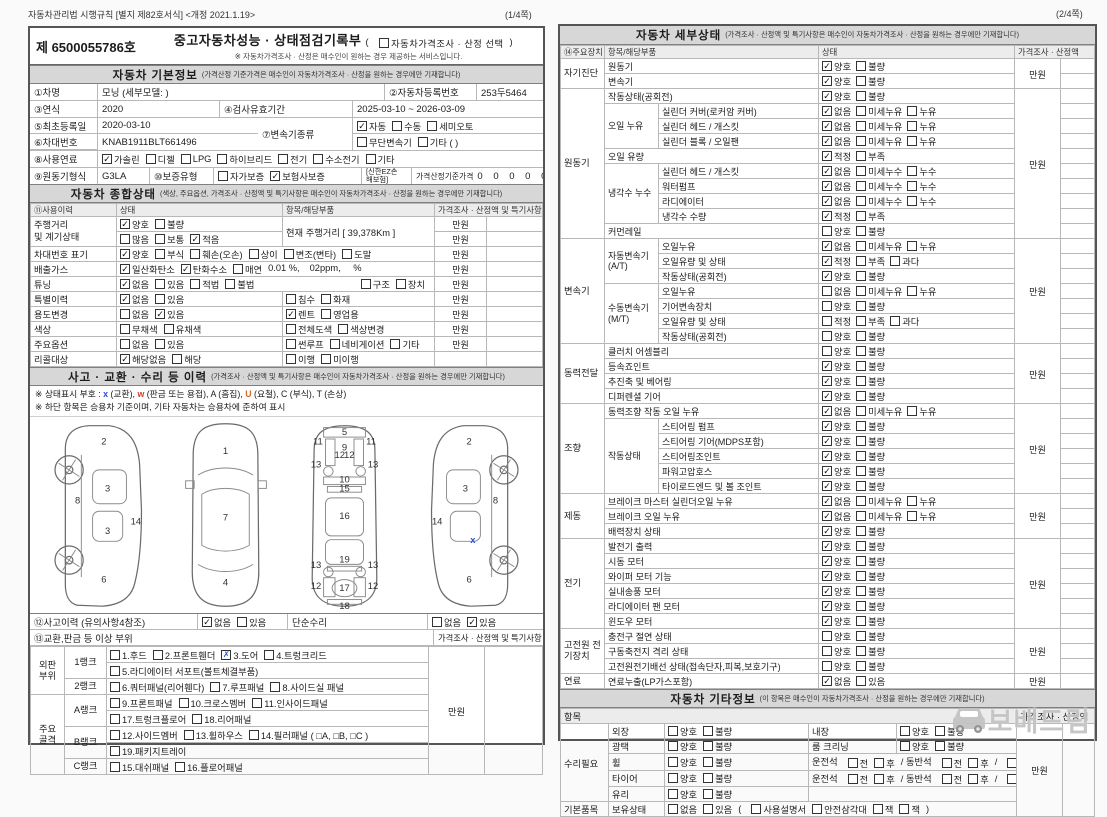 The width and height of the screenshot is (1107, 817). What do you see at coordinates (836, 321) in the screenshot?
I see `checkbox-unchecked: 적정` at bounding box center [836, 321].